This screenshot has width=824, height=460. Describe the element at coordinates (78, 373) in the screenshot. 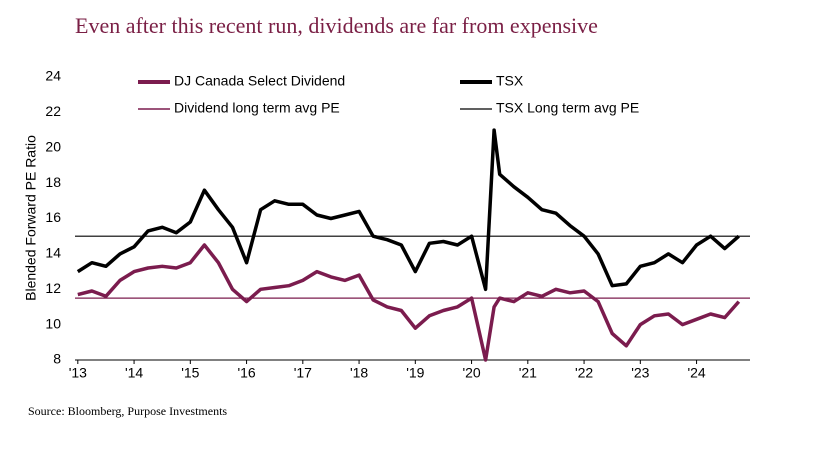

I see `x-tick-label: '13` at that location.